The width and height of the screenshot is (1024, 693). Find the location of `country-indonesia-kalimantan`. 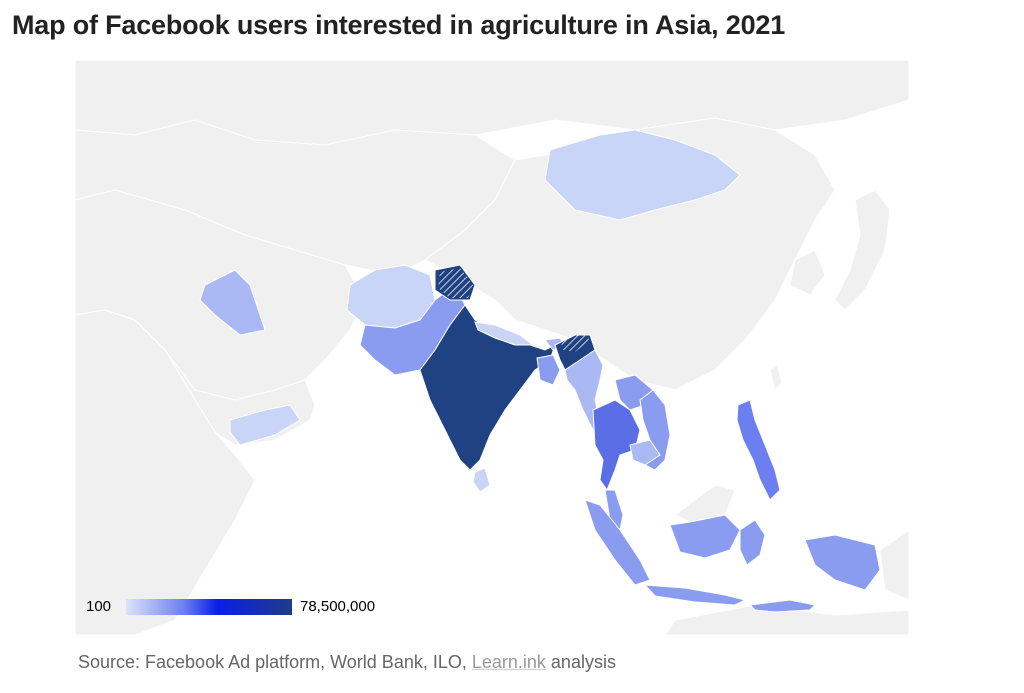

country-indonesia-kalimantan is located at coordinates (705, 536).